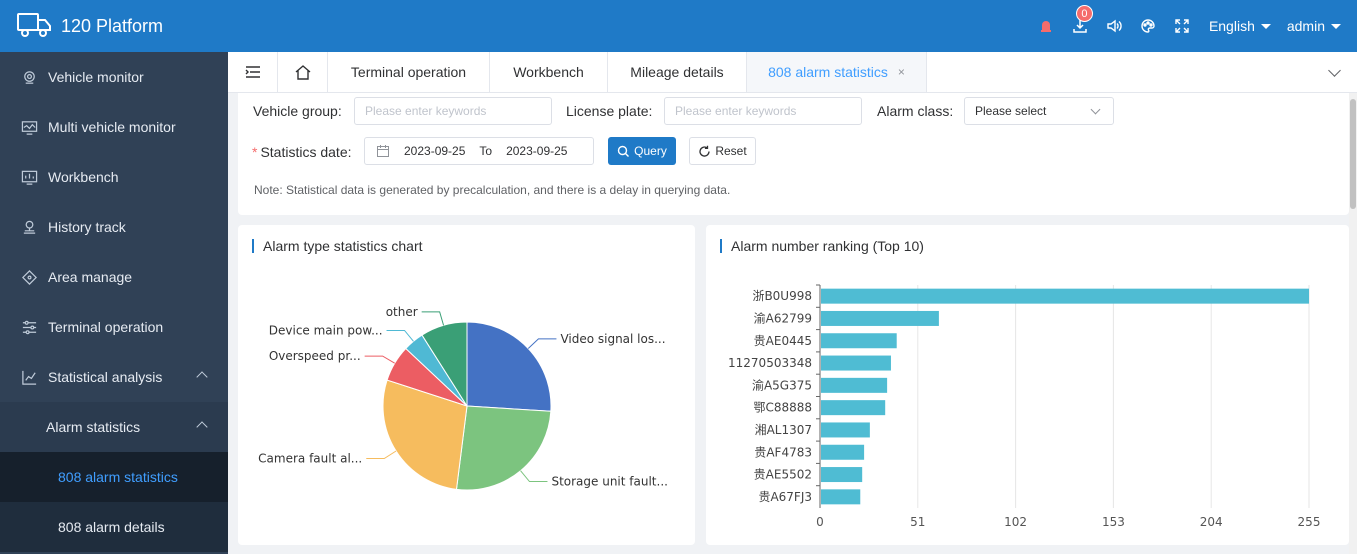 This screenshot has height=554, width=1357. I want to click on y-category-label: 渝A5G375, so click(782, 384).